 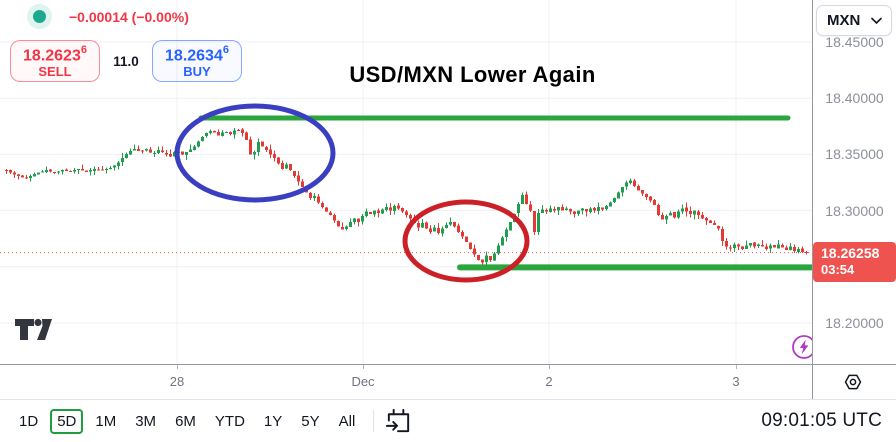 What do you see at coordinates (876, 20) in the screenshot?
I see `chevron-down-icon` at bounding box center [876, 20].